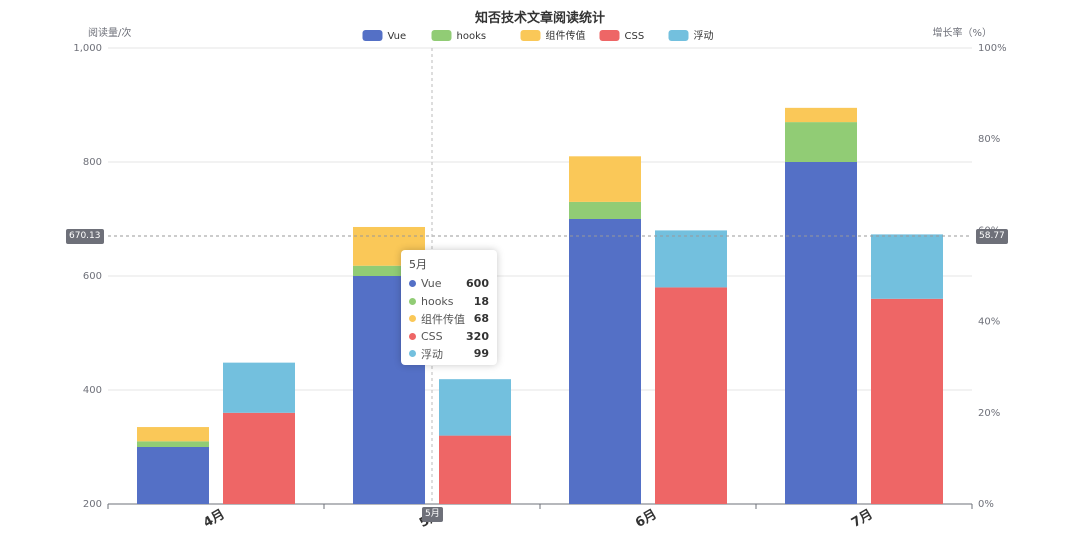 The height and width of the screenshot is (545, 1080). Describe the element at coordinates (432, 336) in the screenshot. I see `tooltip-name: CSS` at that location.